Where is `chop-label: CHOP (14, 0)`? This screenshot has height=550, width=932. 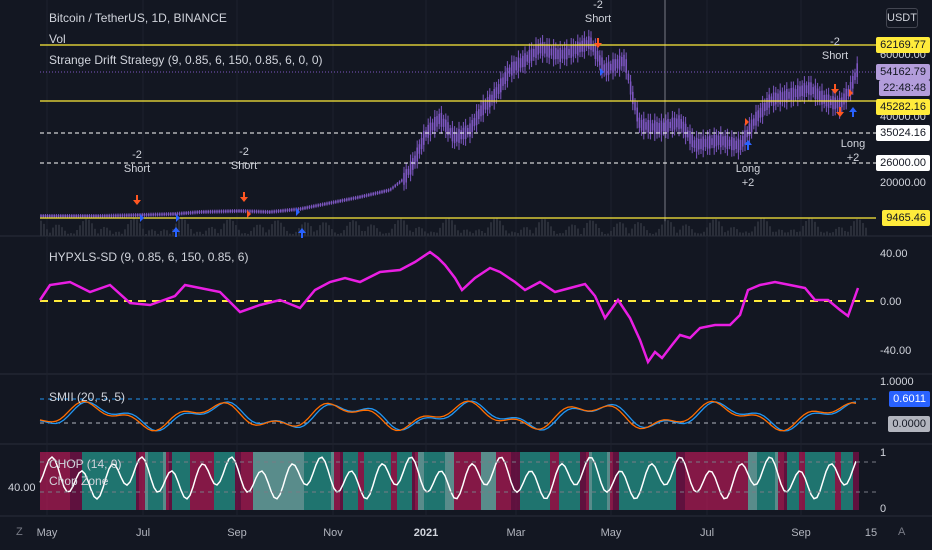 chop-label: CHOP (14, 0) is located at coordinates (85, 464).